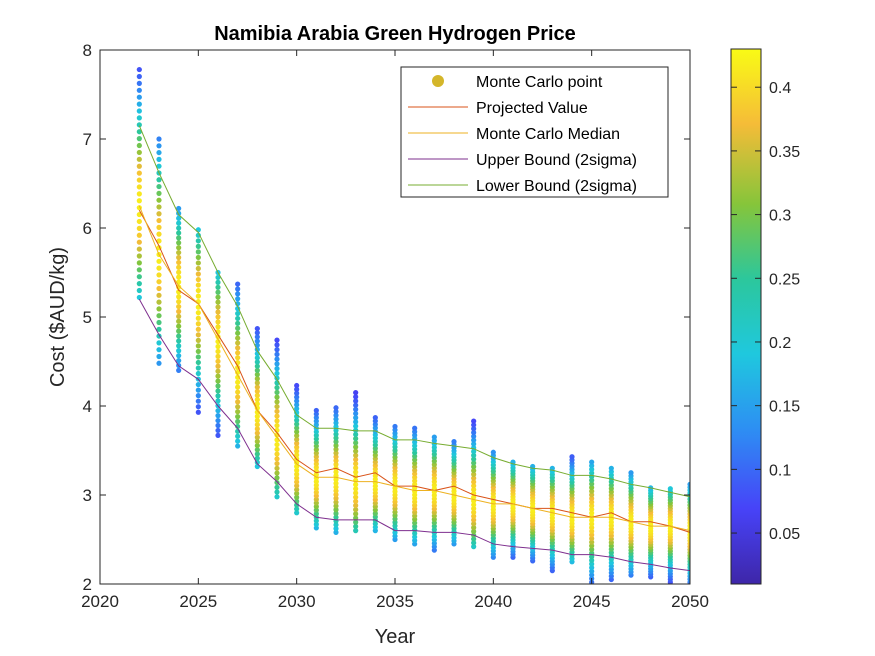 This screenshot has height=656, width=875. What do you see at coordinates (395, 601) in the screenshot?
I see `x-tick-label: 2035` at bounding box center [395, 601].